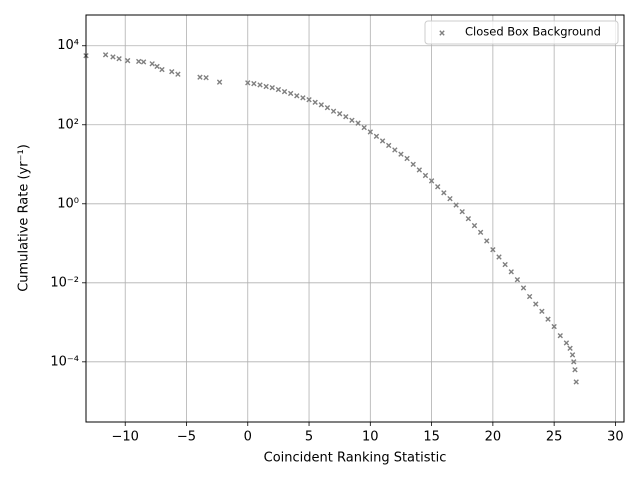  Describe the element at coordinates (64, 361) in the screenshot. I see `y-tick-label: 10⁻⁴` at that location.